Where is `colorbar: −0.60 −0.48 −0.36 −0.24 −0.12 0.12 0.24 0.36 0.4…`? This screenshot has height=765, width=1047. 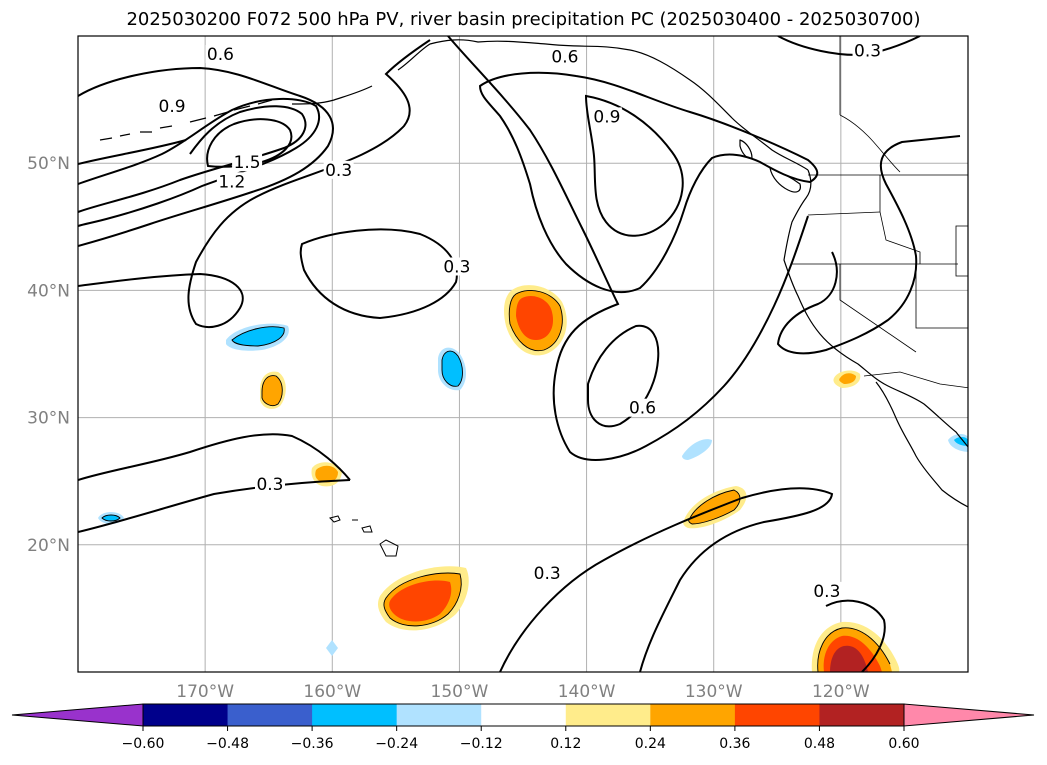
colorbar: −0.60 −0.48 −0.36 −0.24 −0.12 0.12 0.24 0.36 0.4… is located at coordinates (523, 727).